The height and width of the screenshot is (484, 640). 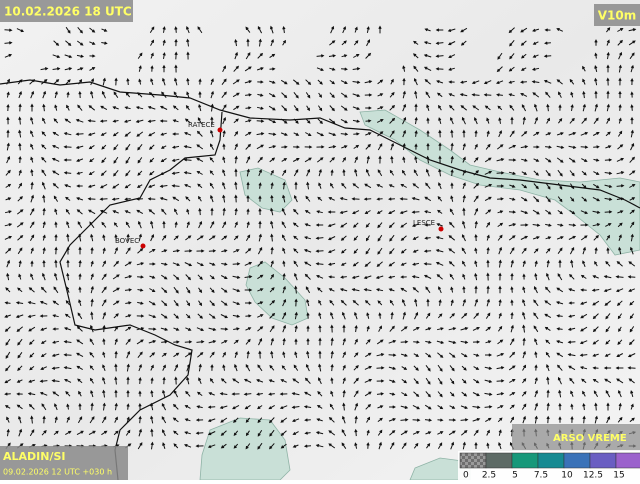 I want to click on legend-swatch, so click(x=525, y=460).